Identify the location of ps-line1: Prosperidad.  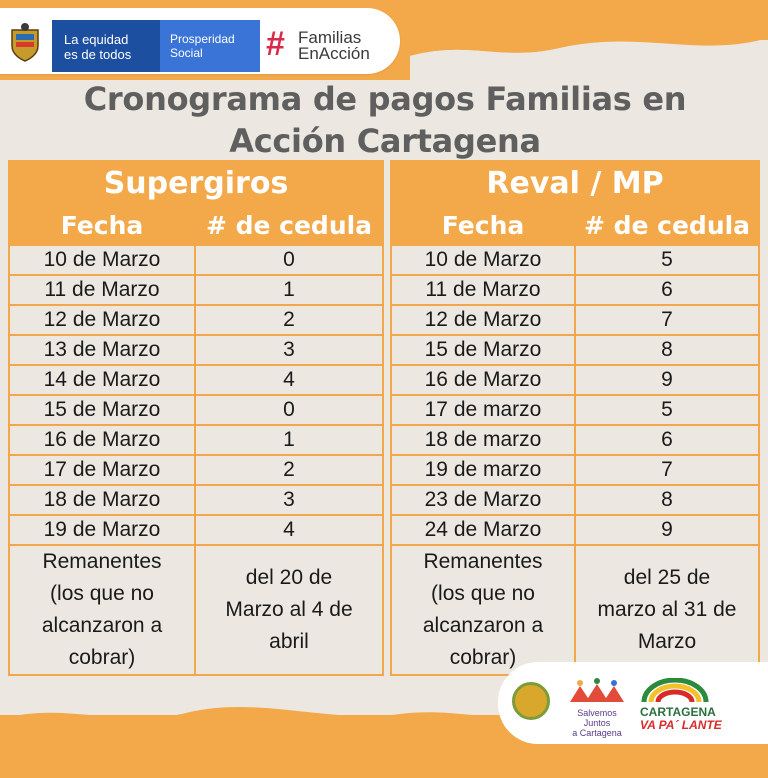
(202, 39).